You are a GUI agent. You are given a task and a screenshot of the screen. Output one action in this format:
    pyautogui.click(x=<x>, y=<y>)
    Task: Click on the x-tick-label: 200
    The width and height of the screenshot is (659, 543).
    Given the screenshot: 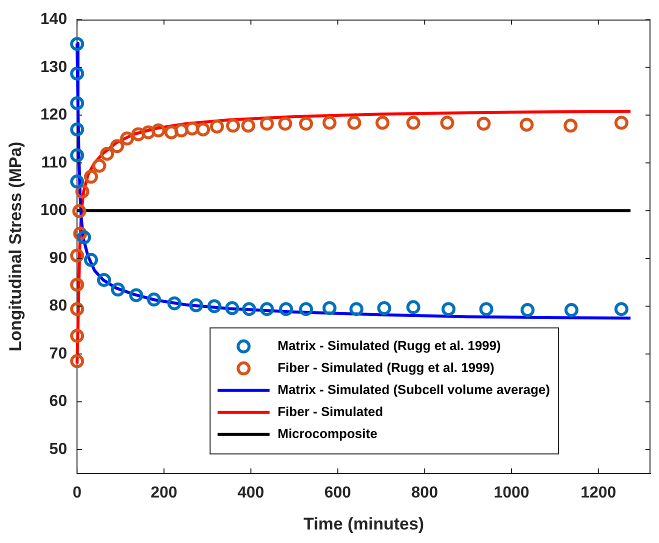 What is the action you would take?
    pyautogui.click(x=164, y=493)
    